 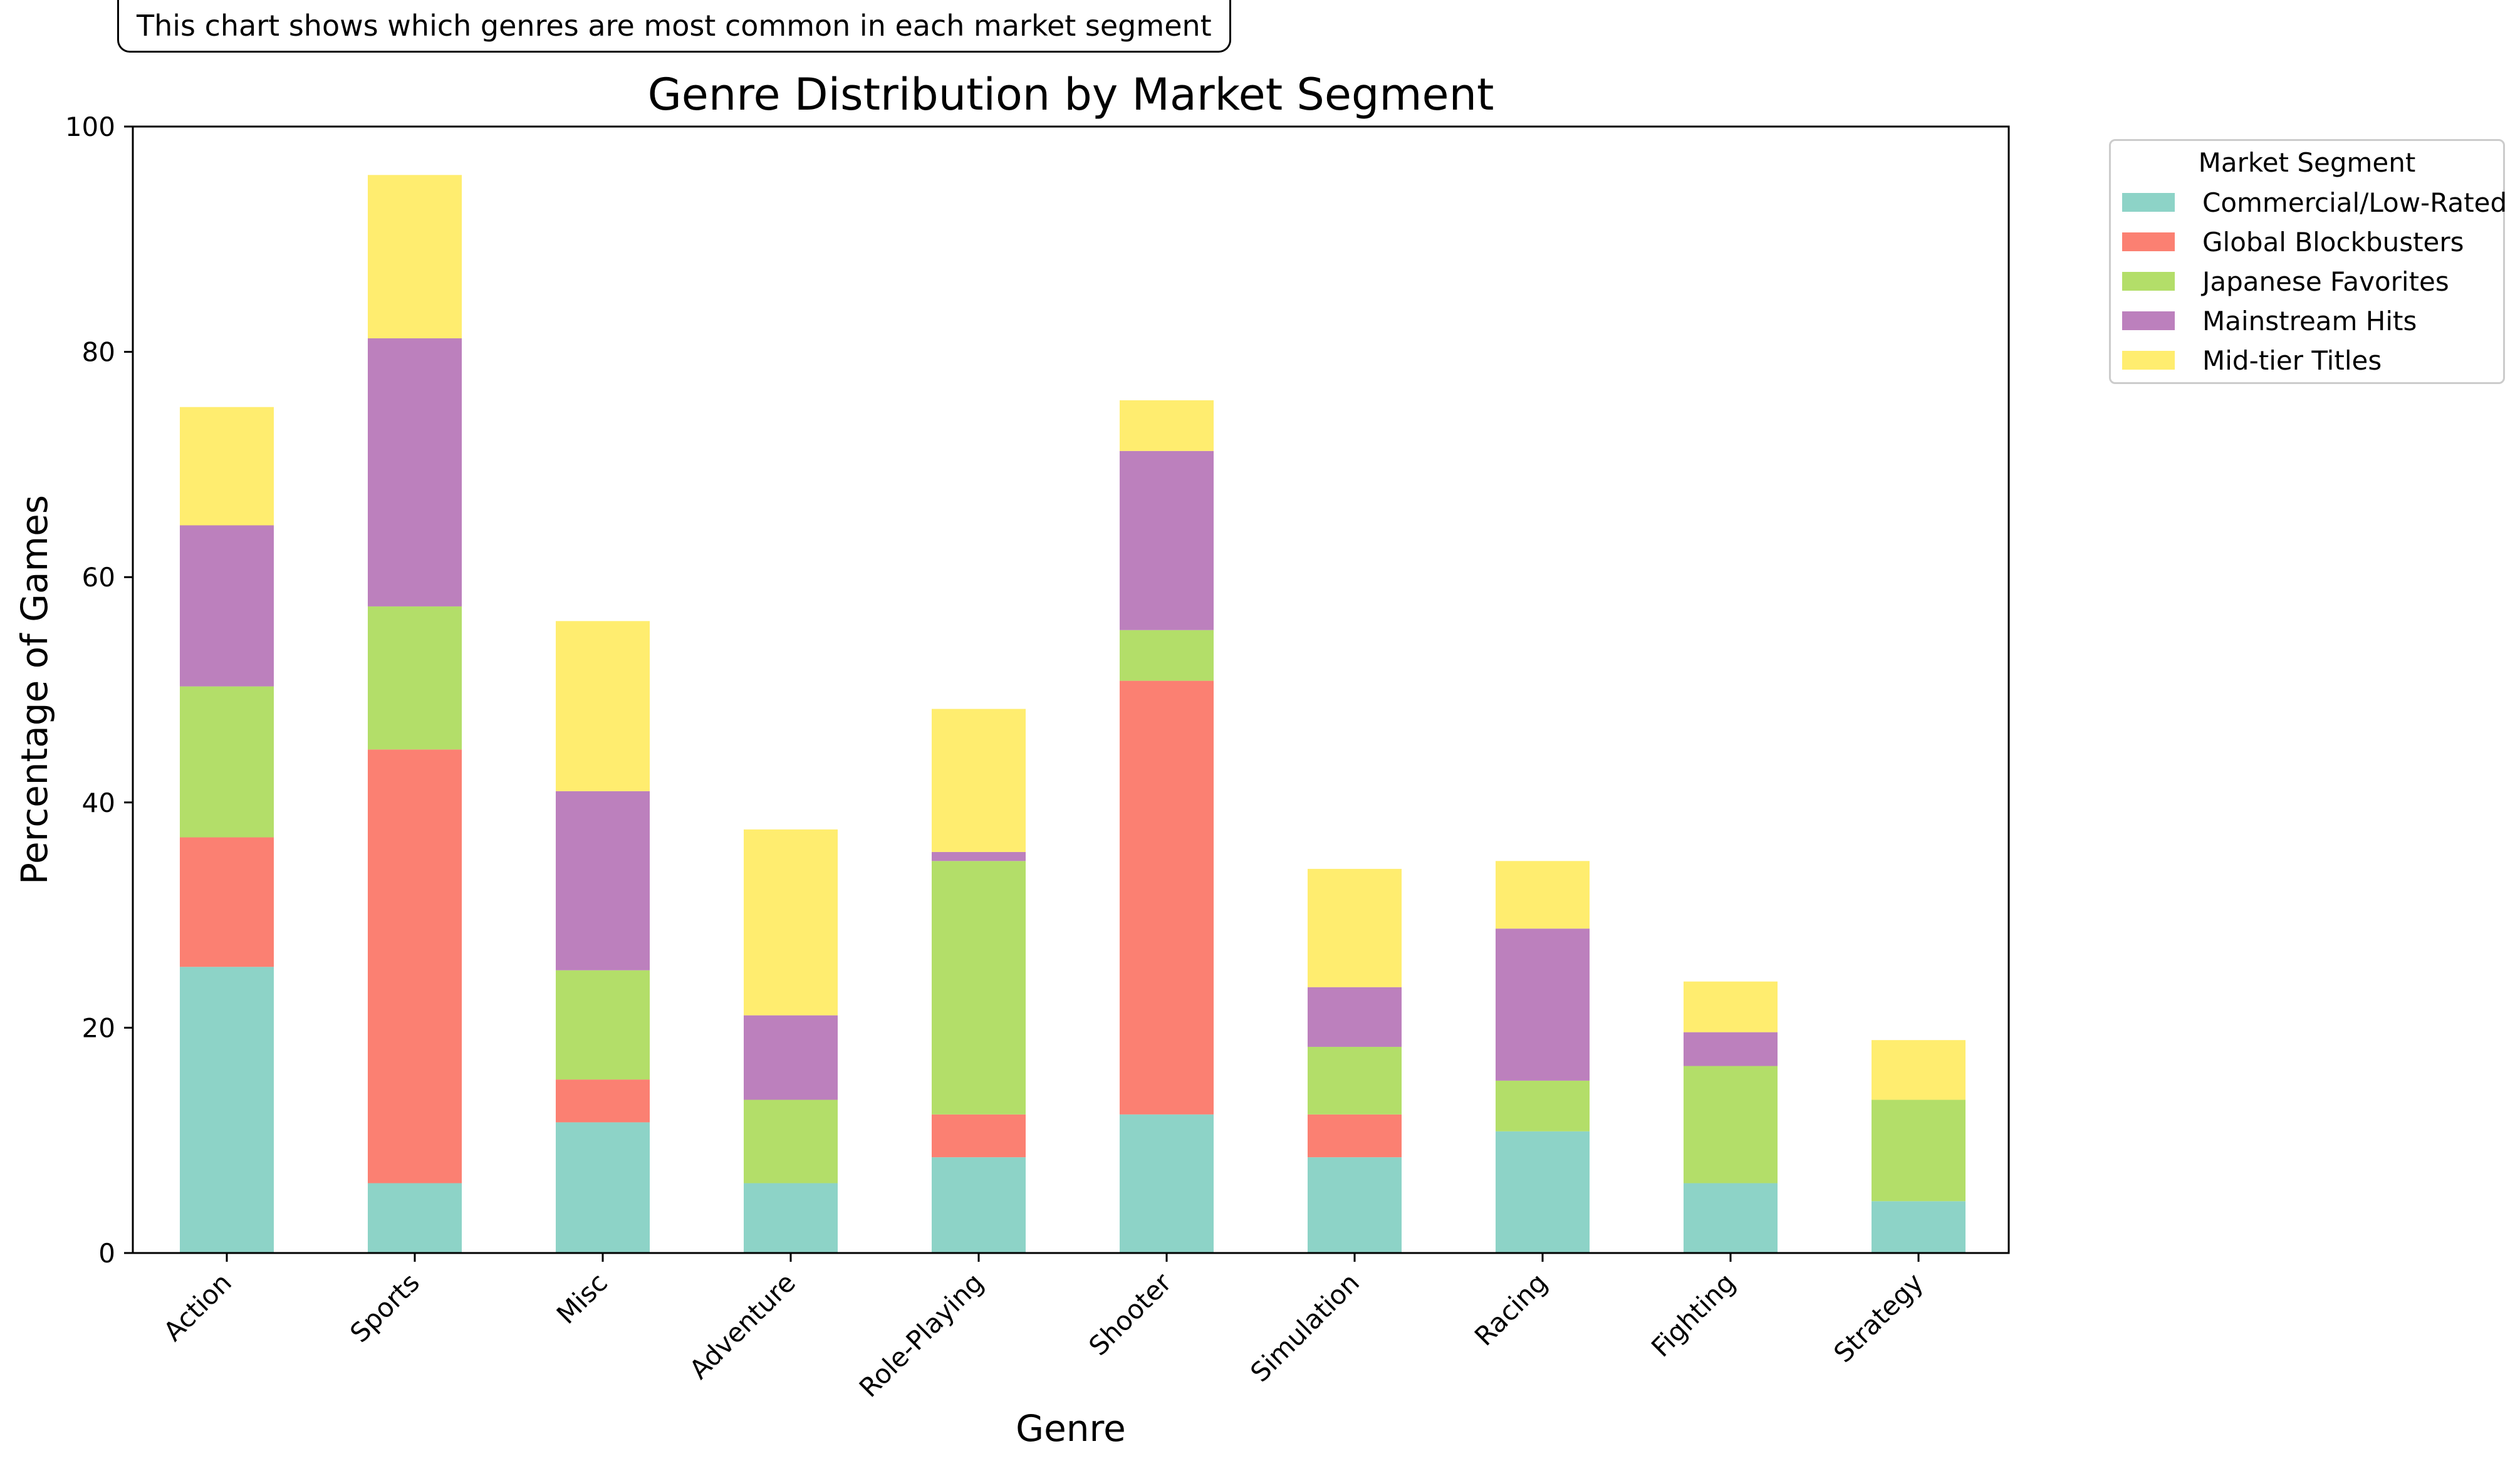 What do you see at coordinates (2333, 241) in the screenshot?
I see `legend-label: Global Blockbusters` at bounding box center [2333, 241].